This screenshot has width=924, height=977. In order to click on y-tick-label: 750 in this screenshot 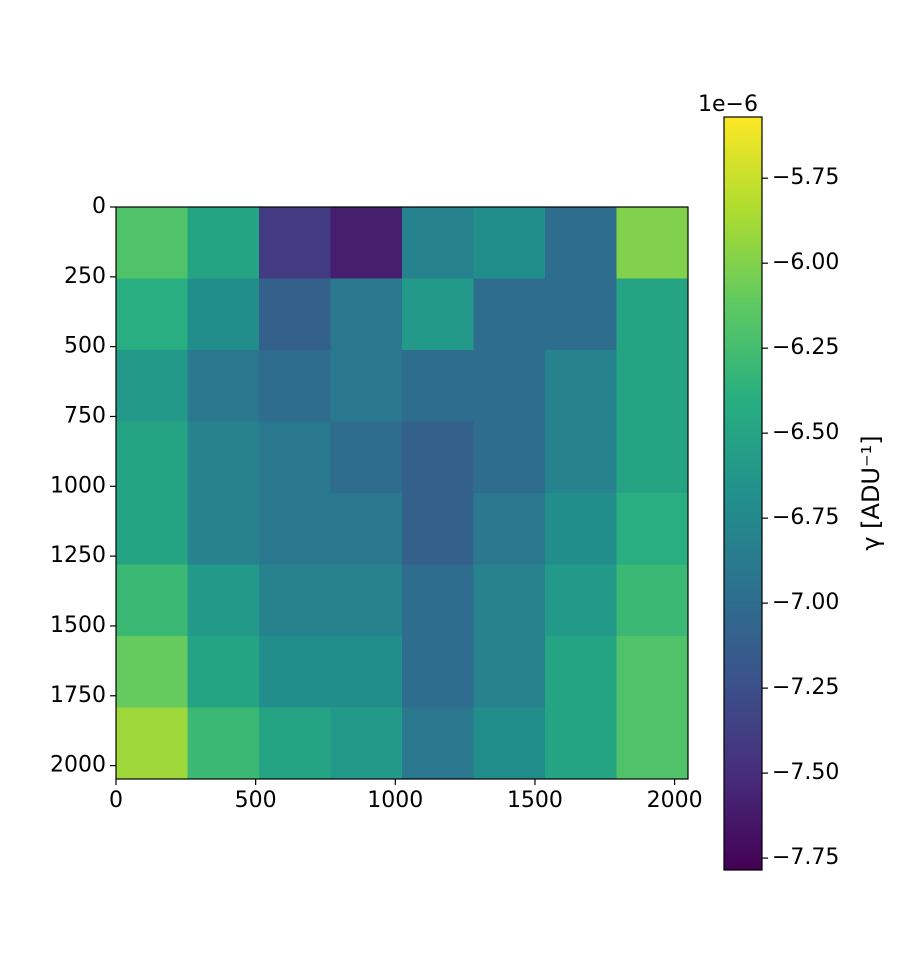, I will do `click(85, 415)`.